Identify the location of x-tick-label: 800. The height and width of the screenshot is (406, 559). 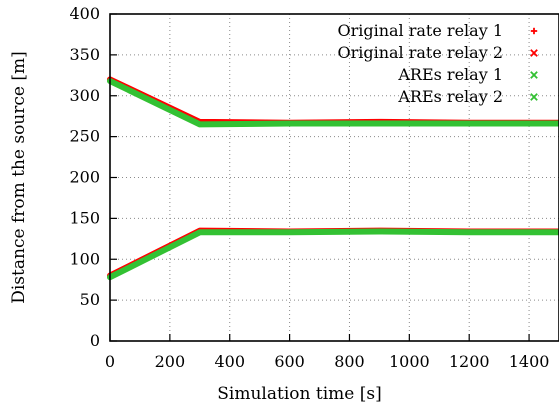
(349, 361).